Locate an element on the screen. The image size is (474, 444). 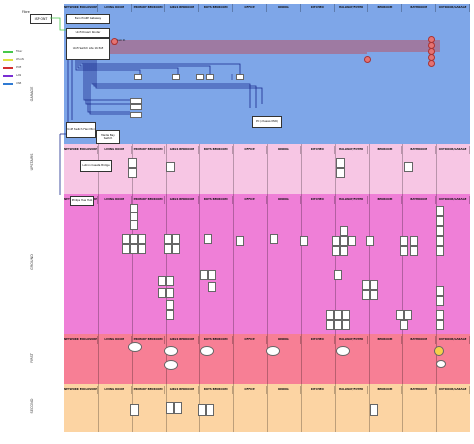
legend-wlan: WLAN is located at coordinates (13, 60).